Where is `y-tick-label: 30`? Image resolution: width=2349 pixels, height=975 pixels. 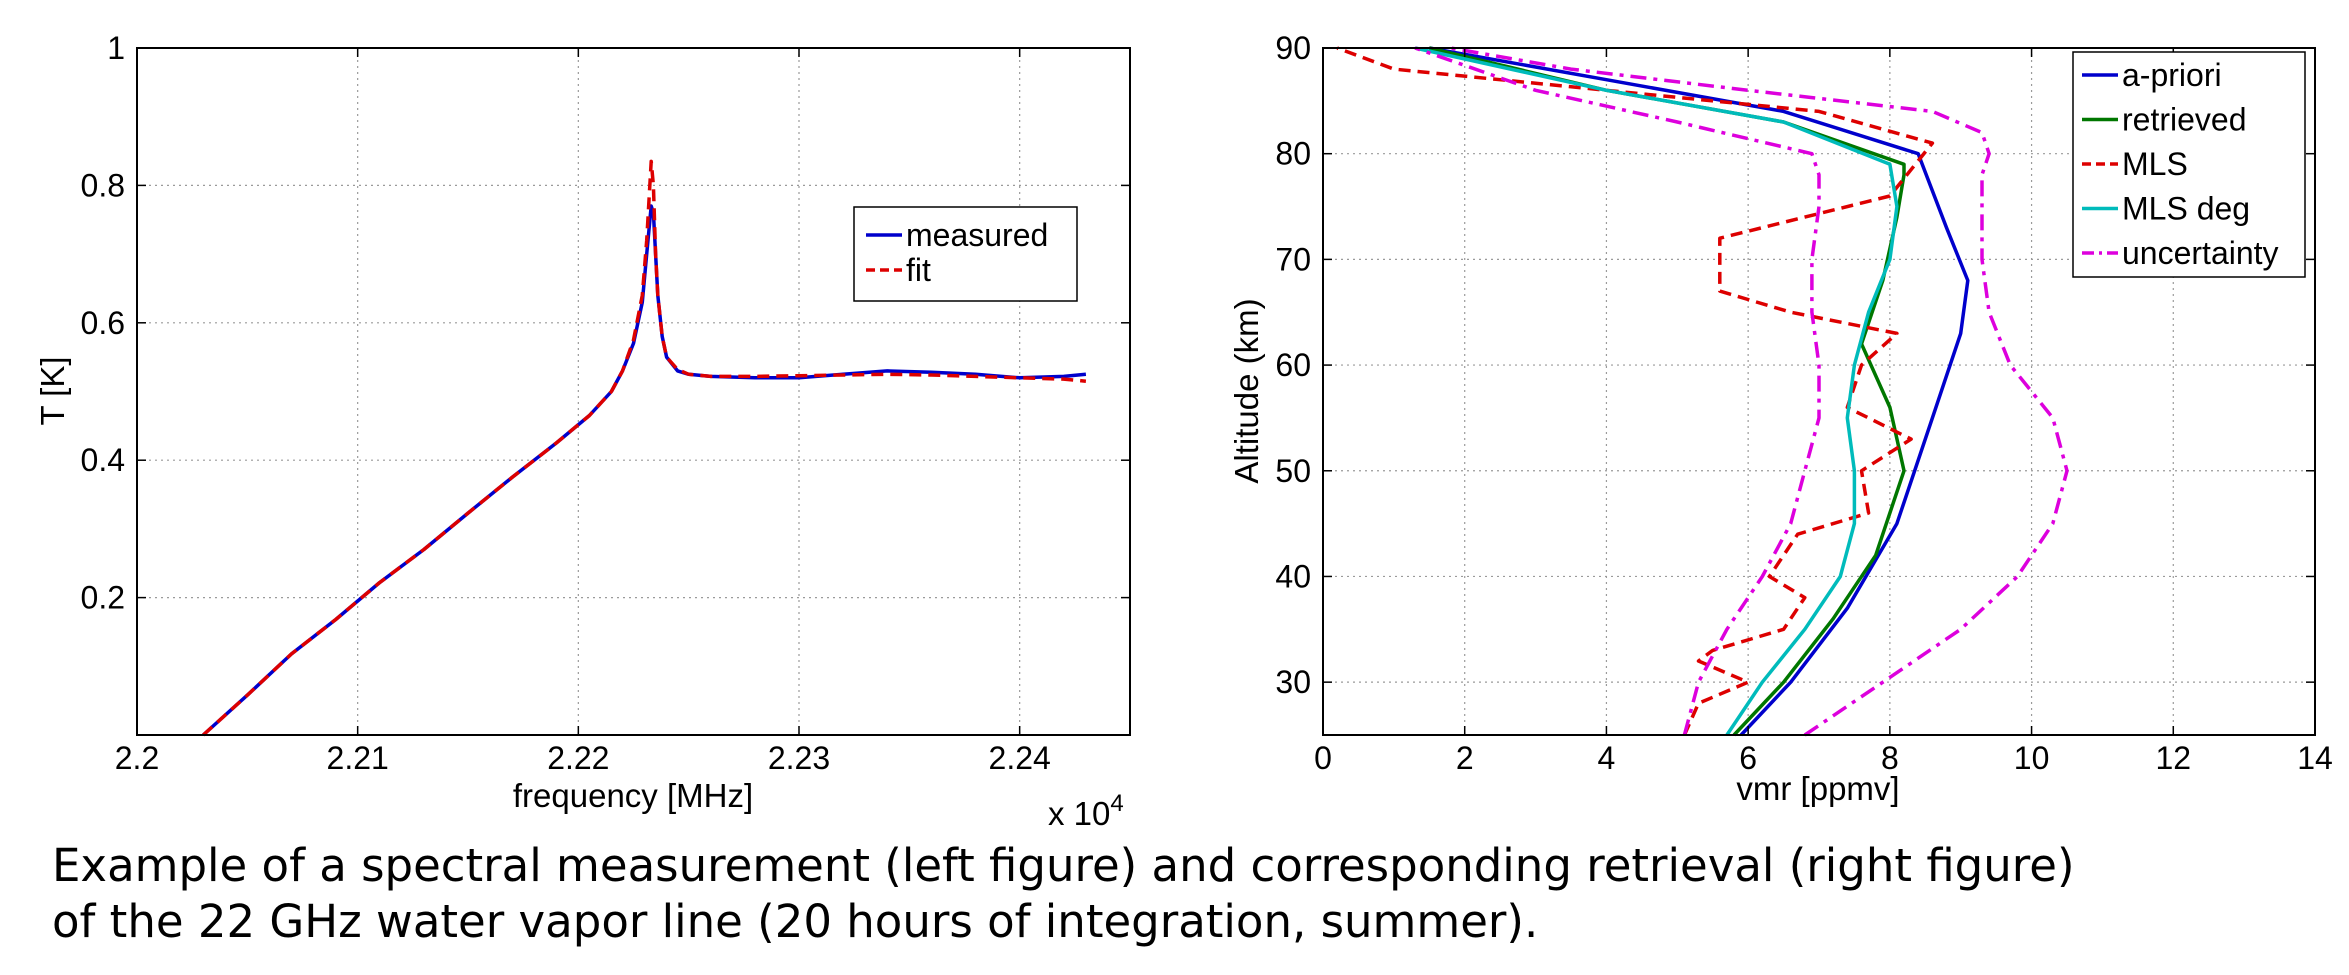
y-tick-label: 30 is located at coordinates (1293, 682).